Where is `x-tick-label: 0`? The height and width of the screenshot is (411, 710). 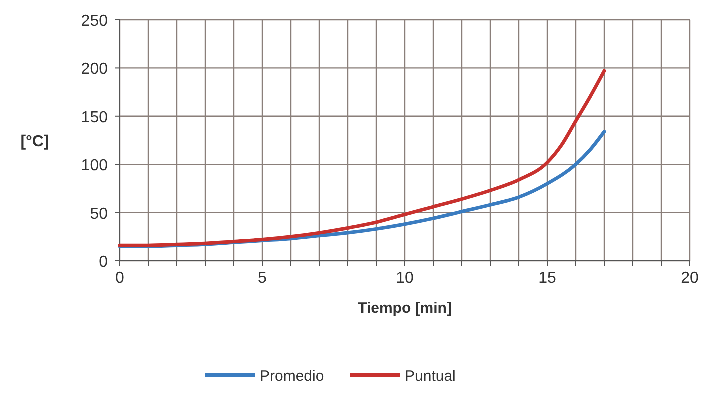 x-tick-label: 0 is located at coordinates (120, 278).